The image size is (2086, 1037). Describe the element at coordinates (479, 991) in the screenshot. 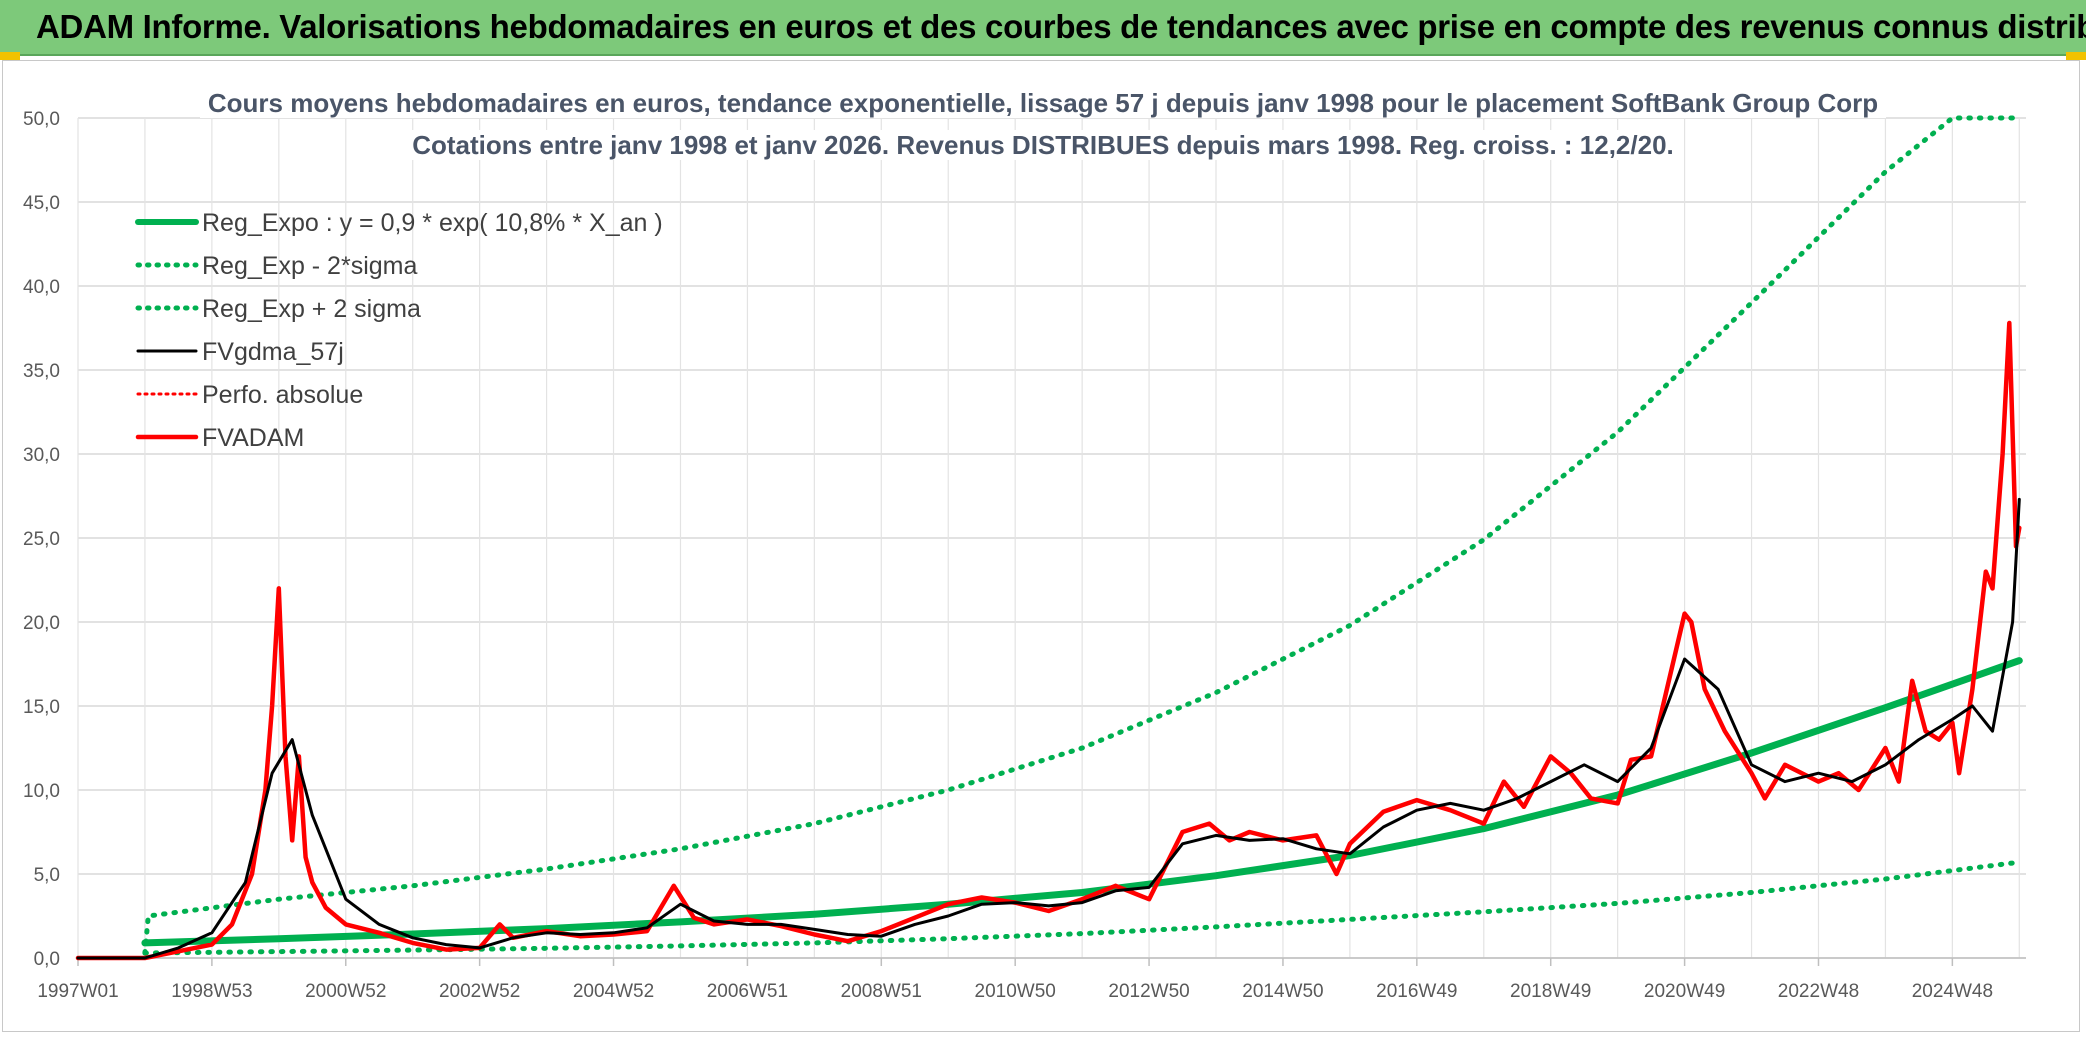

I see `x-tick-label: 2002W52` at that location.